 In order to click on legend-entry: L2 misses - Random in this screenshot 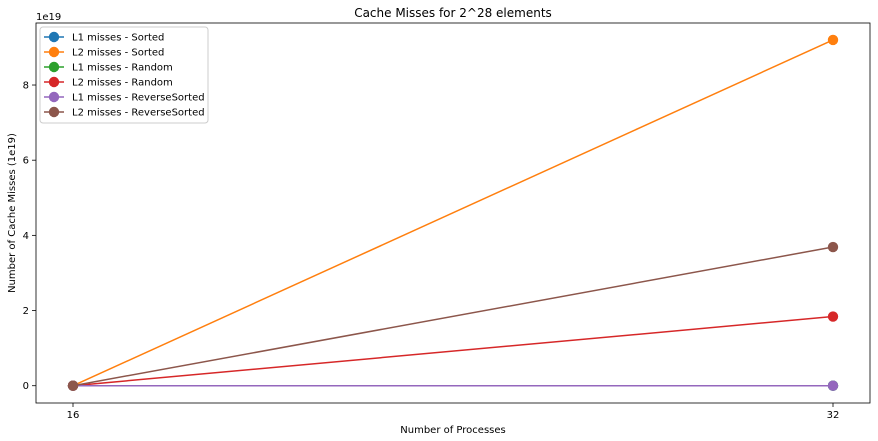, I will do `click(108, 82)`.